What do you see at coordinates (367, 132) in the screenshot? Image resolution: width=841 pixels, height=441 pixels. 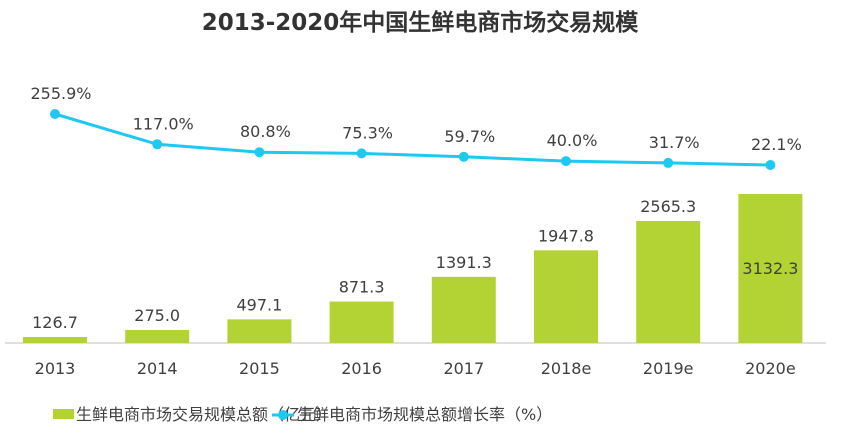 I see `growth-label-2016: 75.3%` at bounding box center [367, 132].